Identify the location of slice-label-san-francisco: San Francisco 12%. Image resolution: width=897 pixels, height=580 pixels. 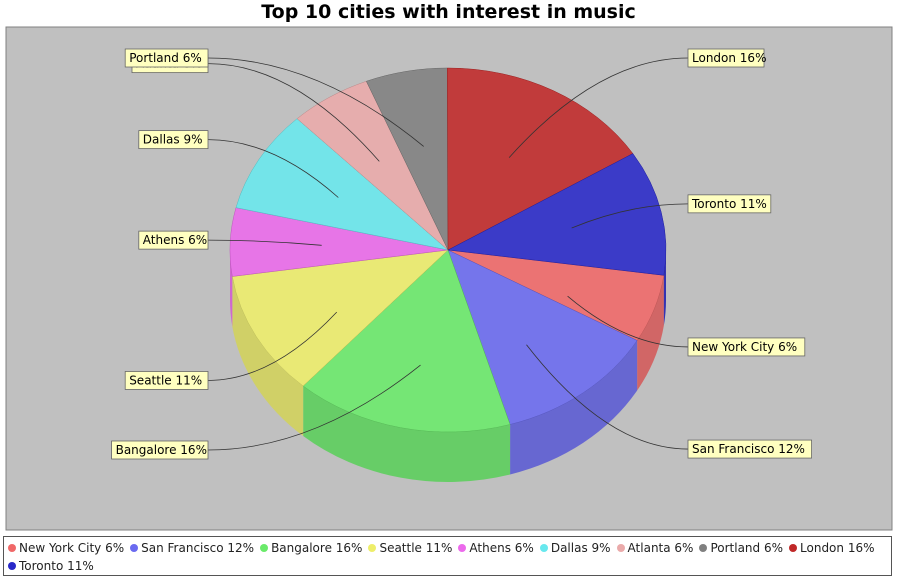
(748, 449).